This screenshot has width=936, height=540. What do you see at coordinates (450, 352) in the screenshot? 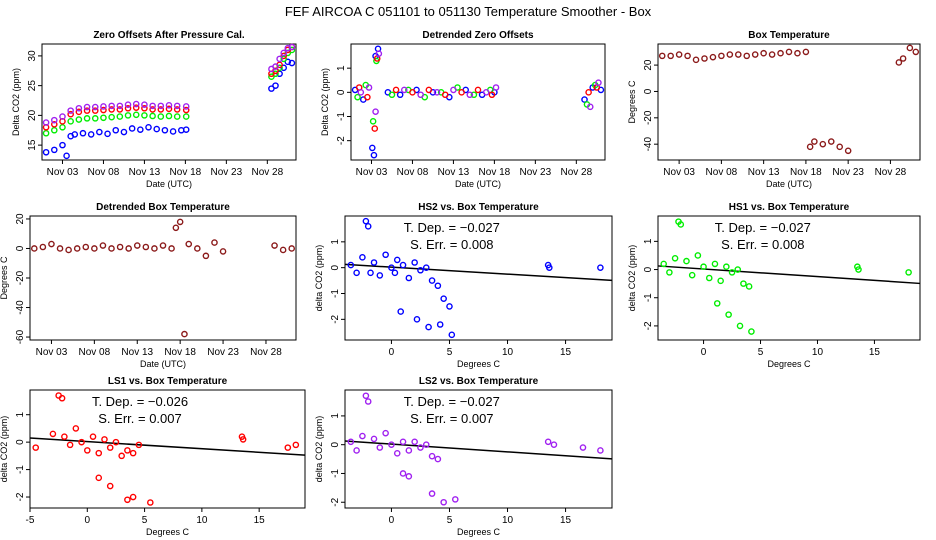
I see `p5-xtick-label-1: 5` at bounding box center [450, 352].